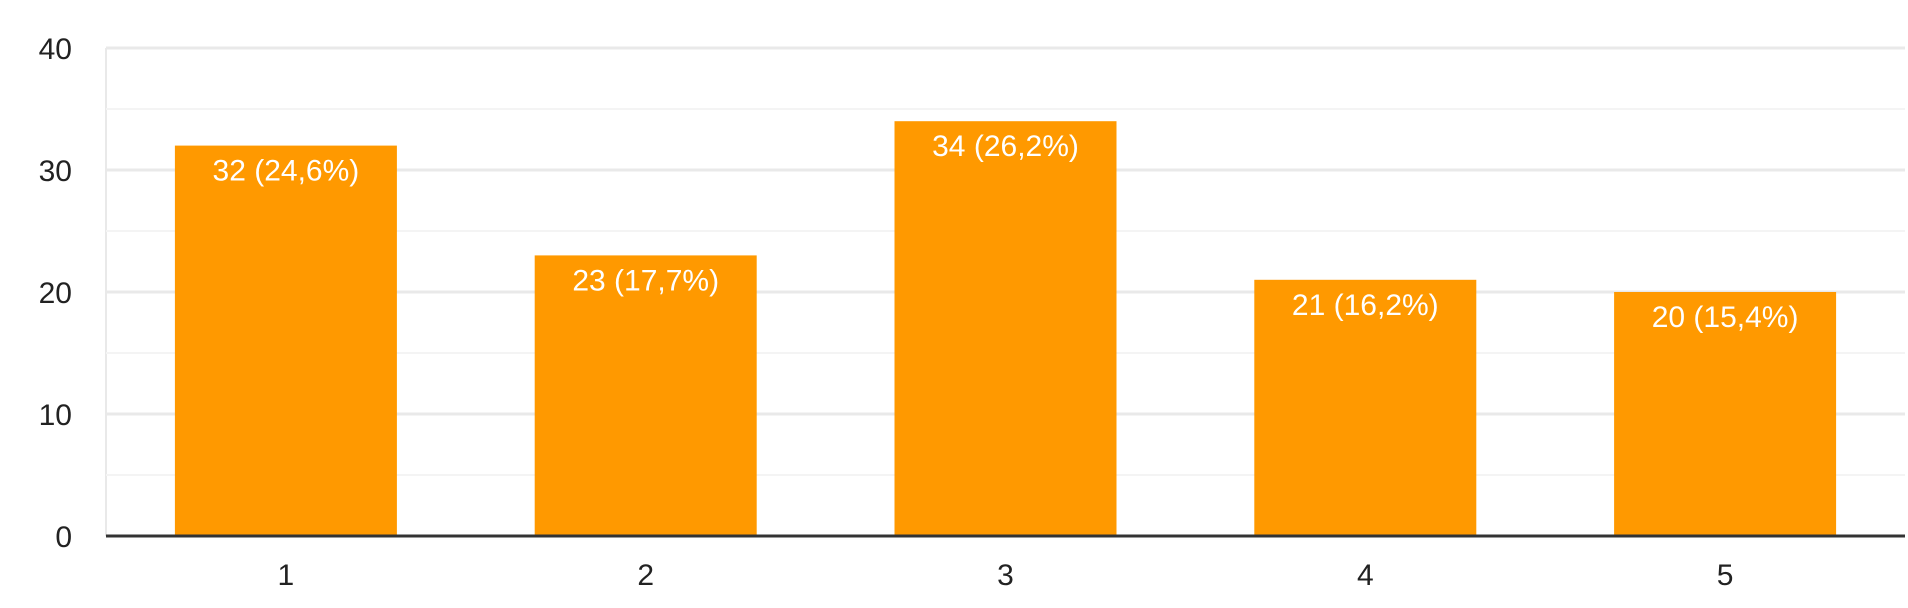 Image resolution: width=1908 pixels, height=608 pixels. Describe the element at coordinates (1365, 305) in the screenshot. I see `data-label: 21 (16,2%)` at that location.